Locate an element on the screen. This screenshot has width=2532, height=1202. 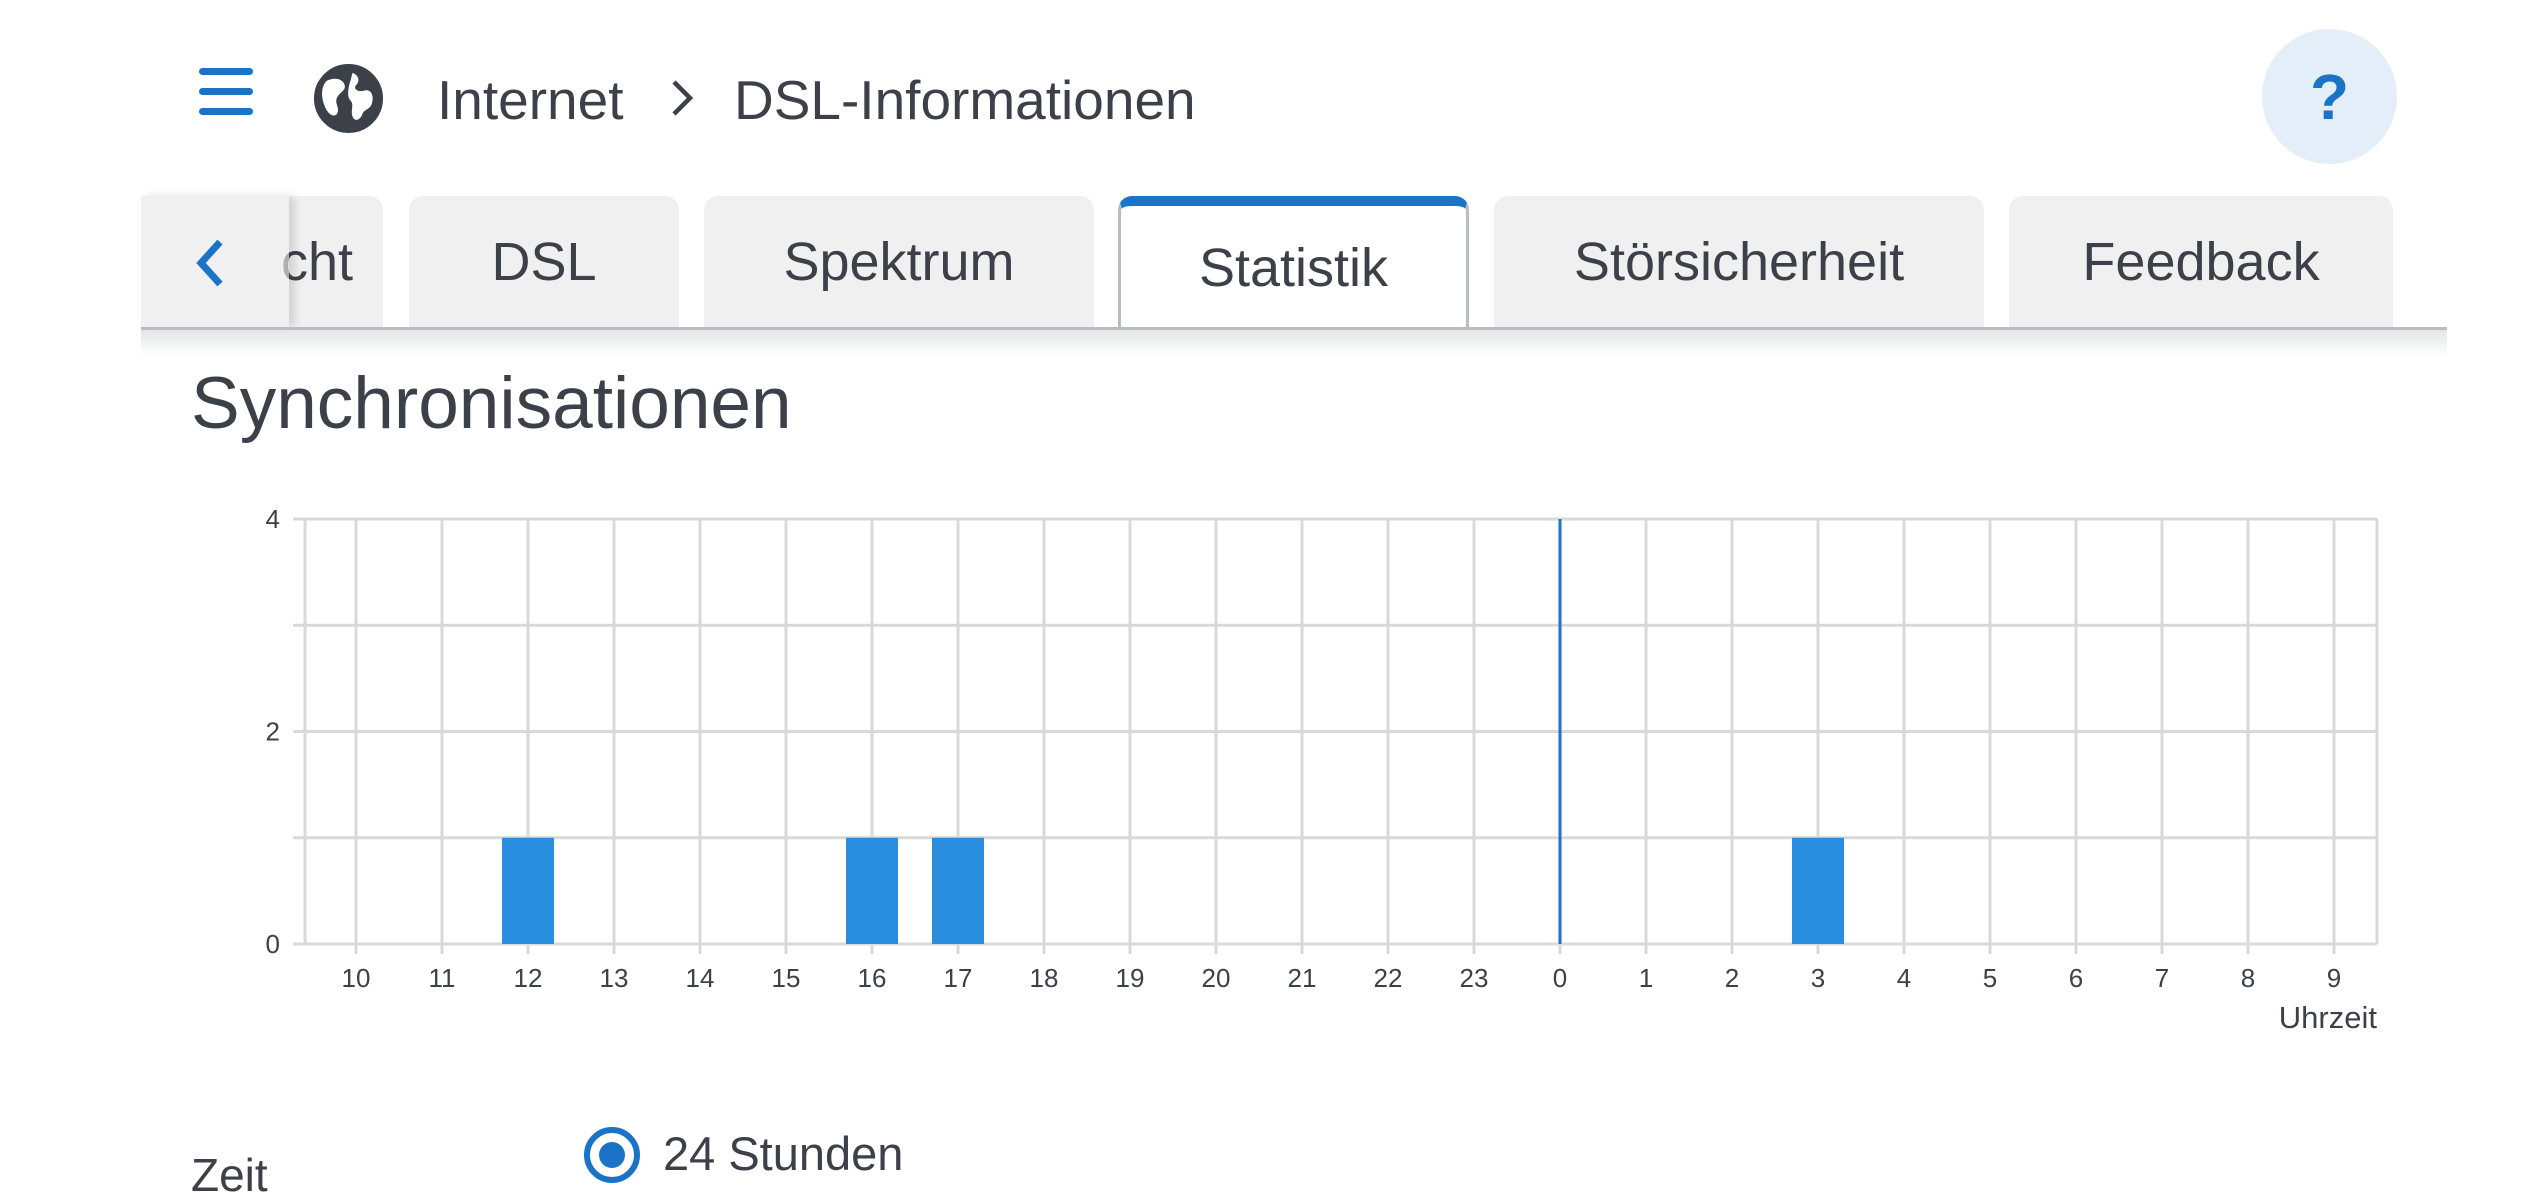
help-button: ? is located at coordinates (2329, 96).